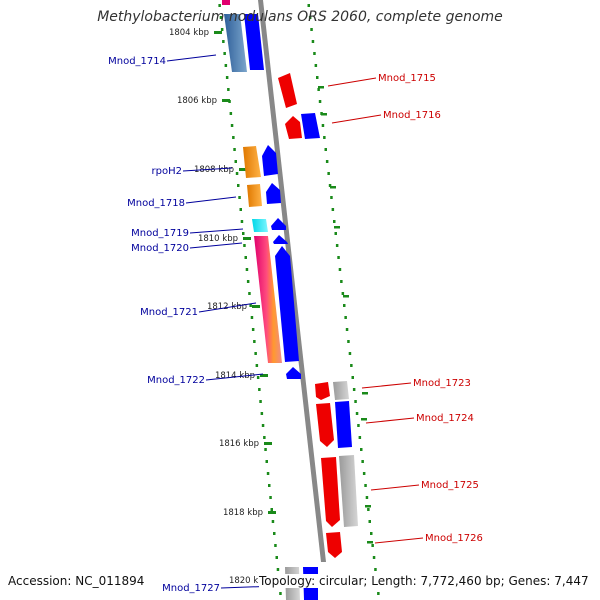 Image resolution: width=600 pixels, height=600 pixels. What do you see at coordinates (176, 380) in the screenshot?
I see `gene-label-left: Mnod_1722` at bounding box center [176, 380].